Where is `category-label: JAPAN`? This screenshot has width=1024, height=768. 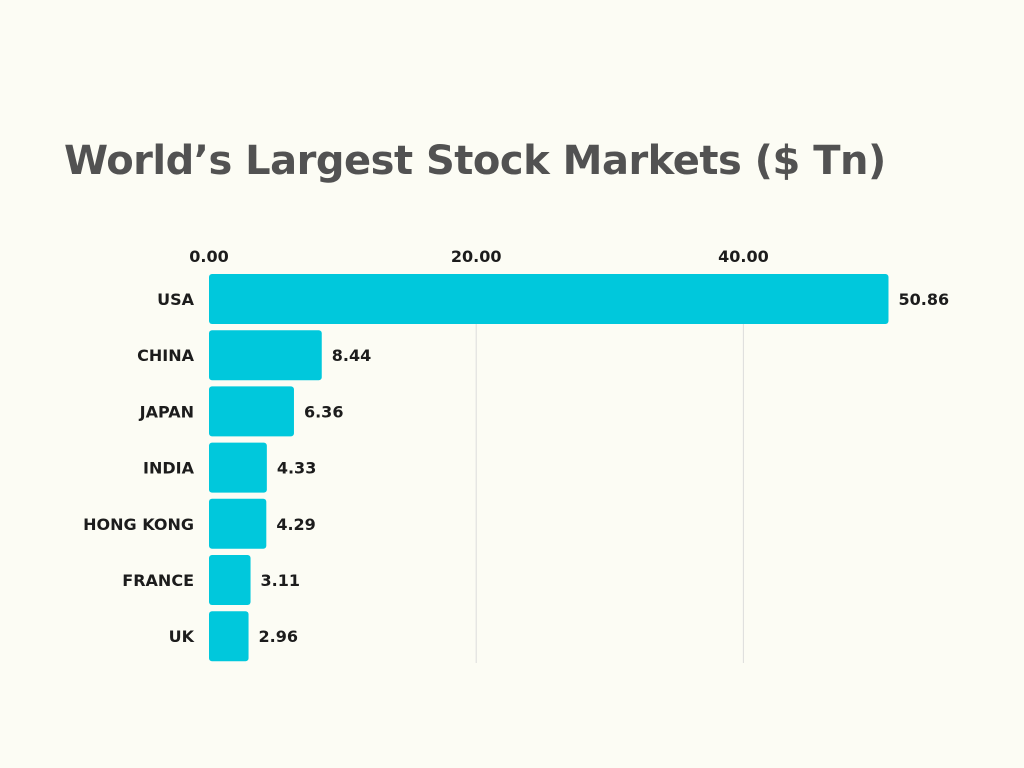
category-label: JAPAN is located at coordinates (166, 411).